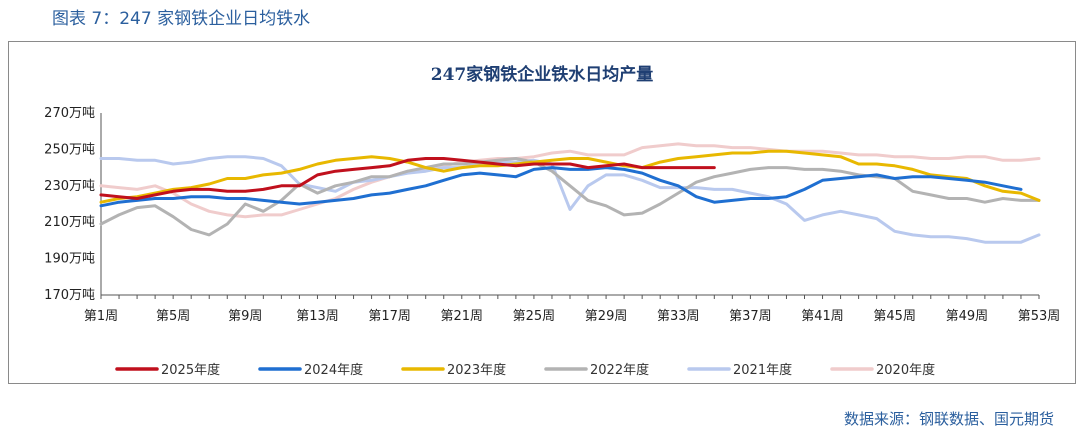  I want to click on x-tick-label: 第53周, so click(1039, 316).